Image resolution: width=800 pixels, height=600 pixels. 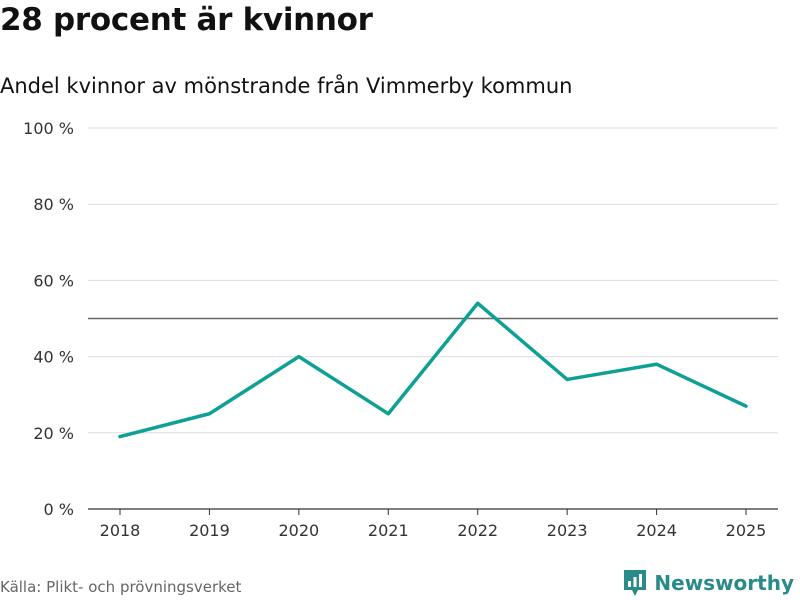 What do you see at coordinates (59, 509) in the screenshot?
I see `y-tick-label: 0 %` at bounding box center [59, 509].